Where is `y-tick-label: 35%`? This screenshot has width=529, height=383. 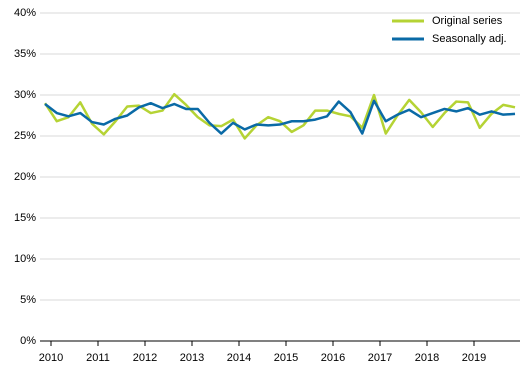
y-tick-label: 35% is located at coordinates (25, 54).